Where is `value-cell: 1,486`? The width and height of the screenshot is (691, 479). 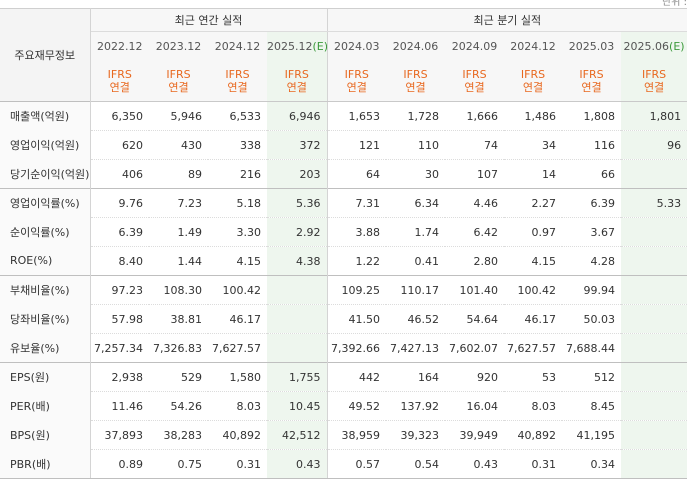 value-cell: 1,486 is located at coordinates (533, 116).